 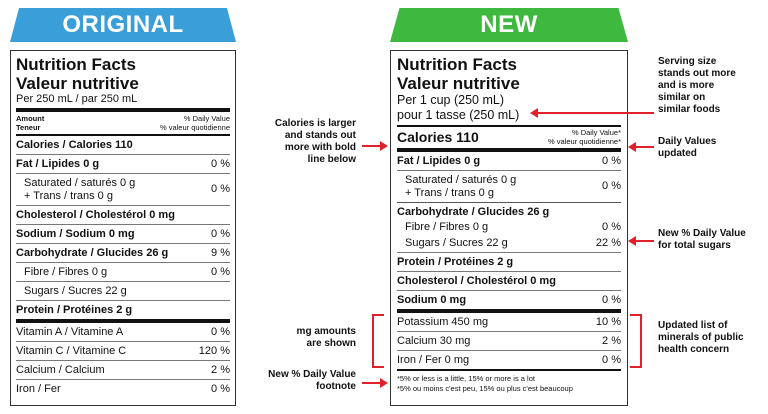 I want to click on original-row-sodium: Sodium / Sodium 0 mg 0 %, so click(x=123, y=234).